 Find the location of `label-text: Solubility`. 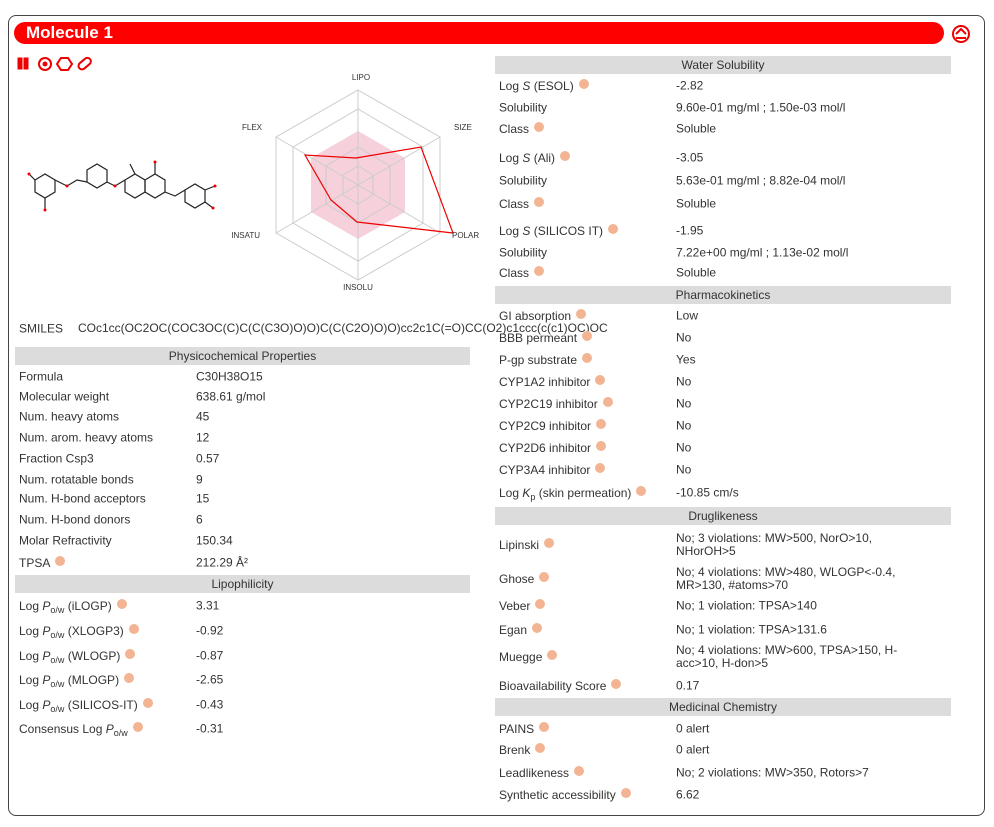

label-text: Solubility is located at coordinates (523, 252).